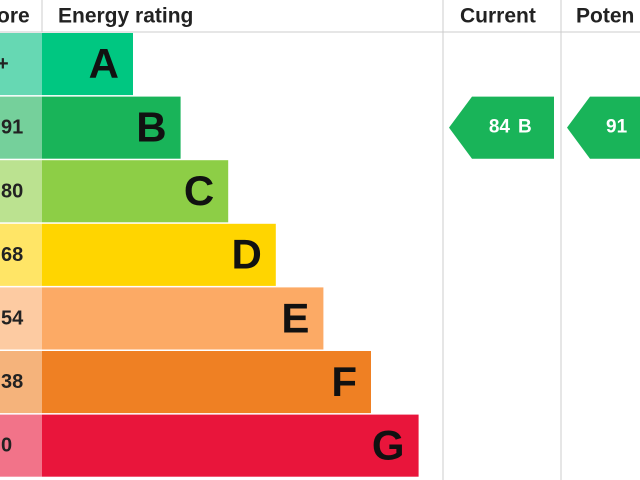 This screenshot has height=480, width=640. Describe the element at coordinates (246, 254) in the screenshot. I see `band-letter: D` at that location.